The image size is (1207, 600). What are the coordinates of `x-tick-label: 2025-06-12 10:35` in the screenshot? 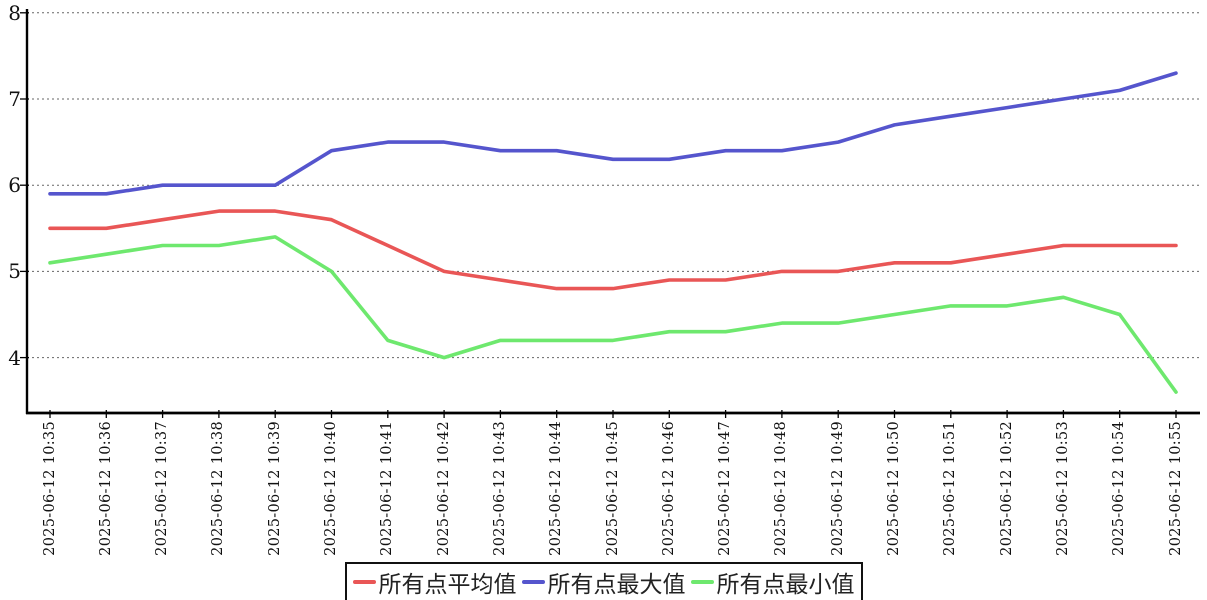 It's located at (49, 488).